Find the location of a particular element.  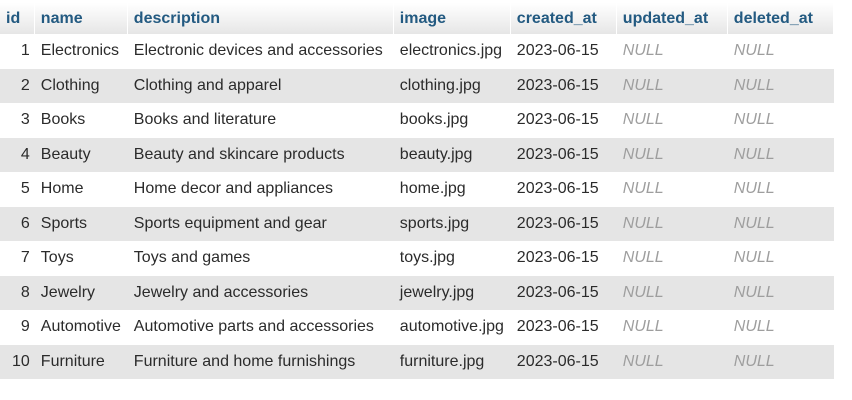

cell-description: Toys and games is located at coordinates (260, 258).